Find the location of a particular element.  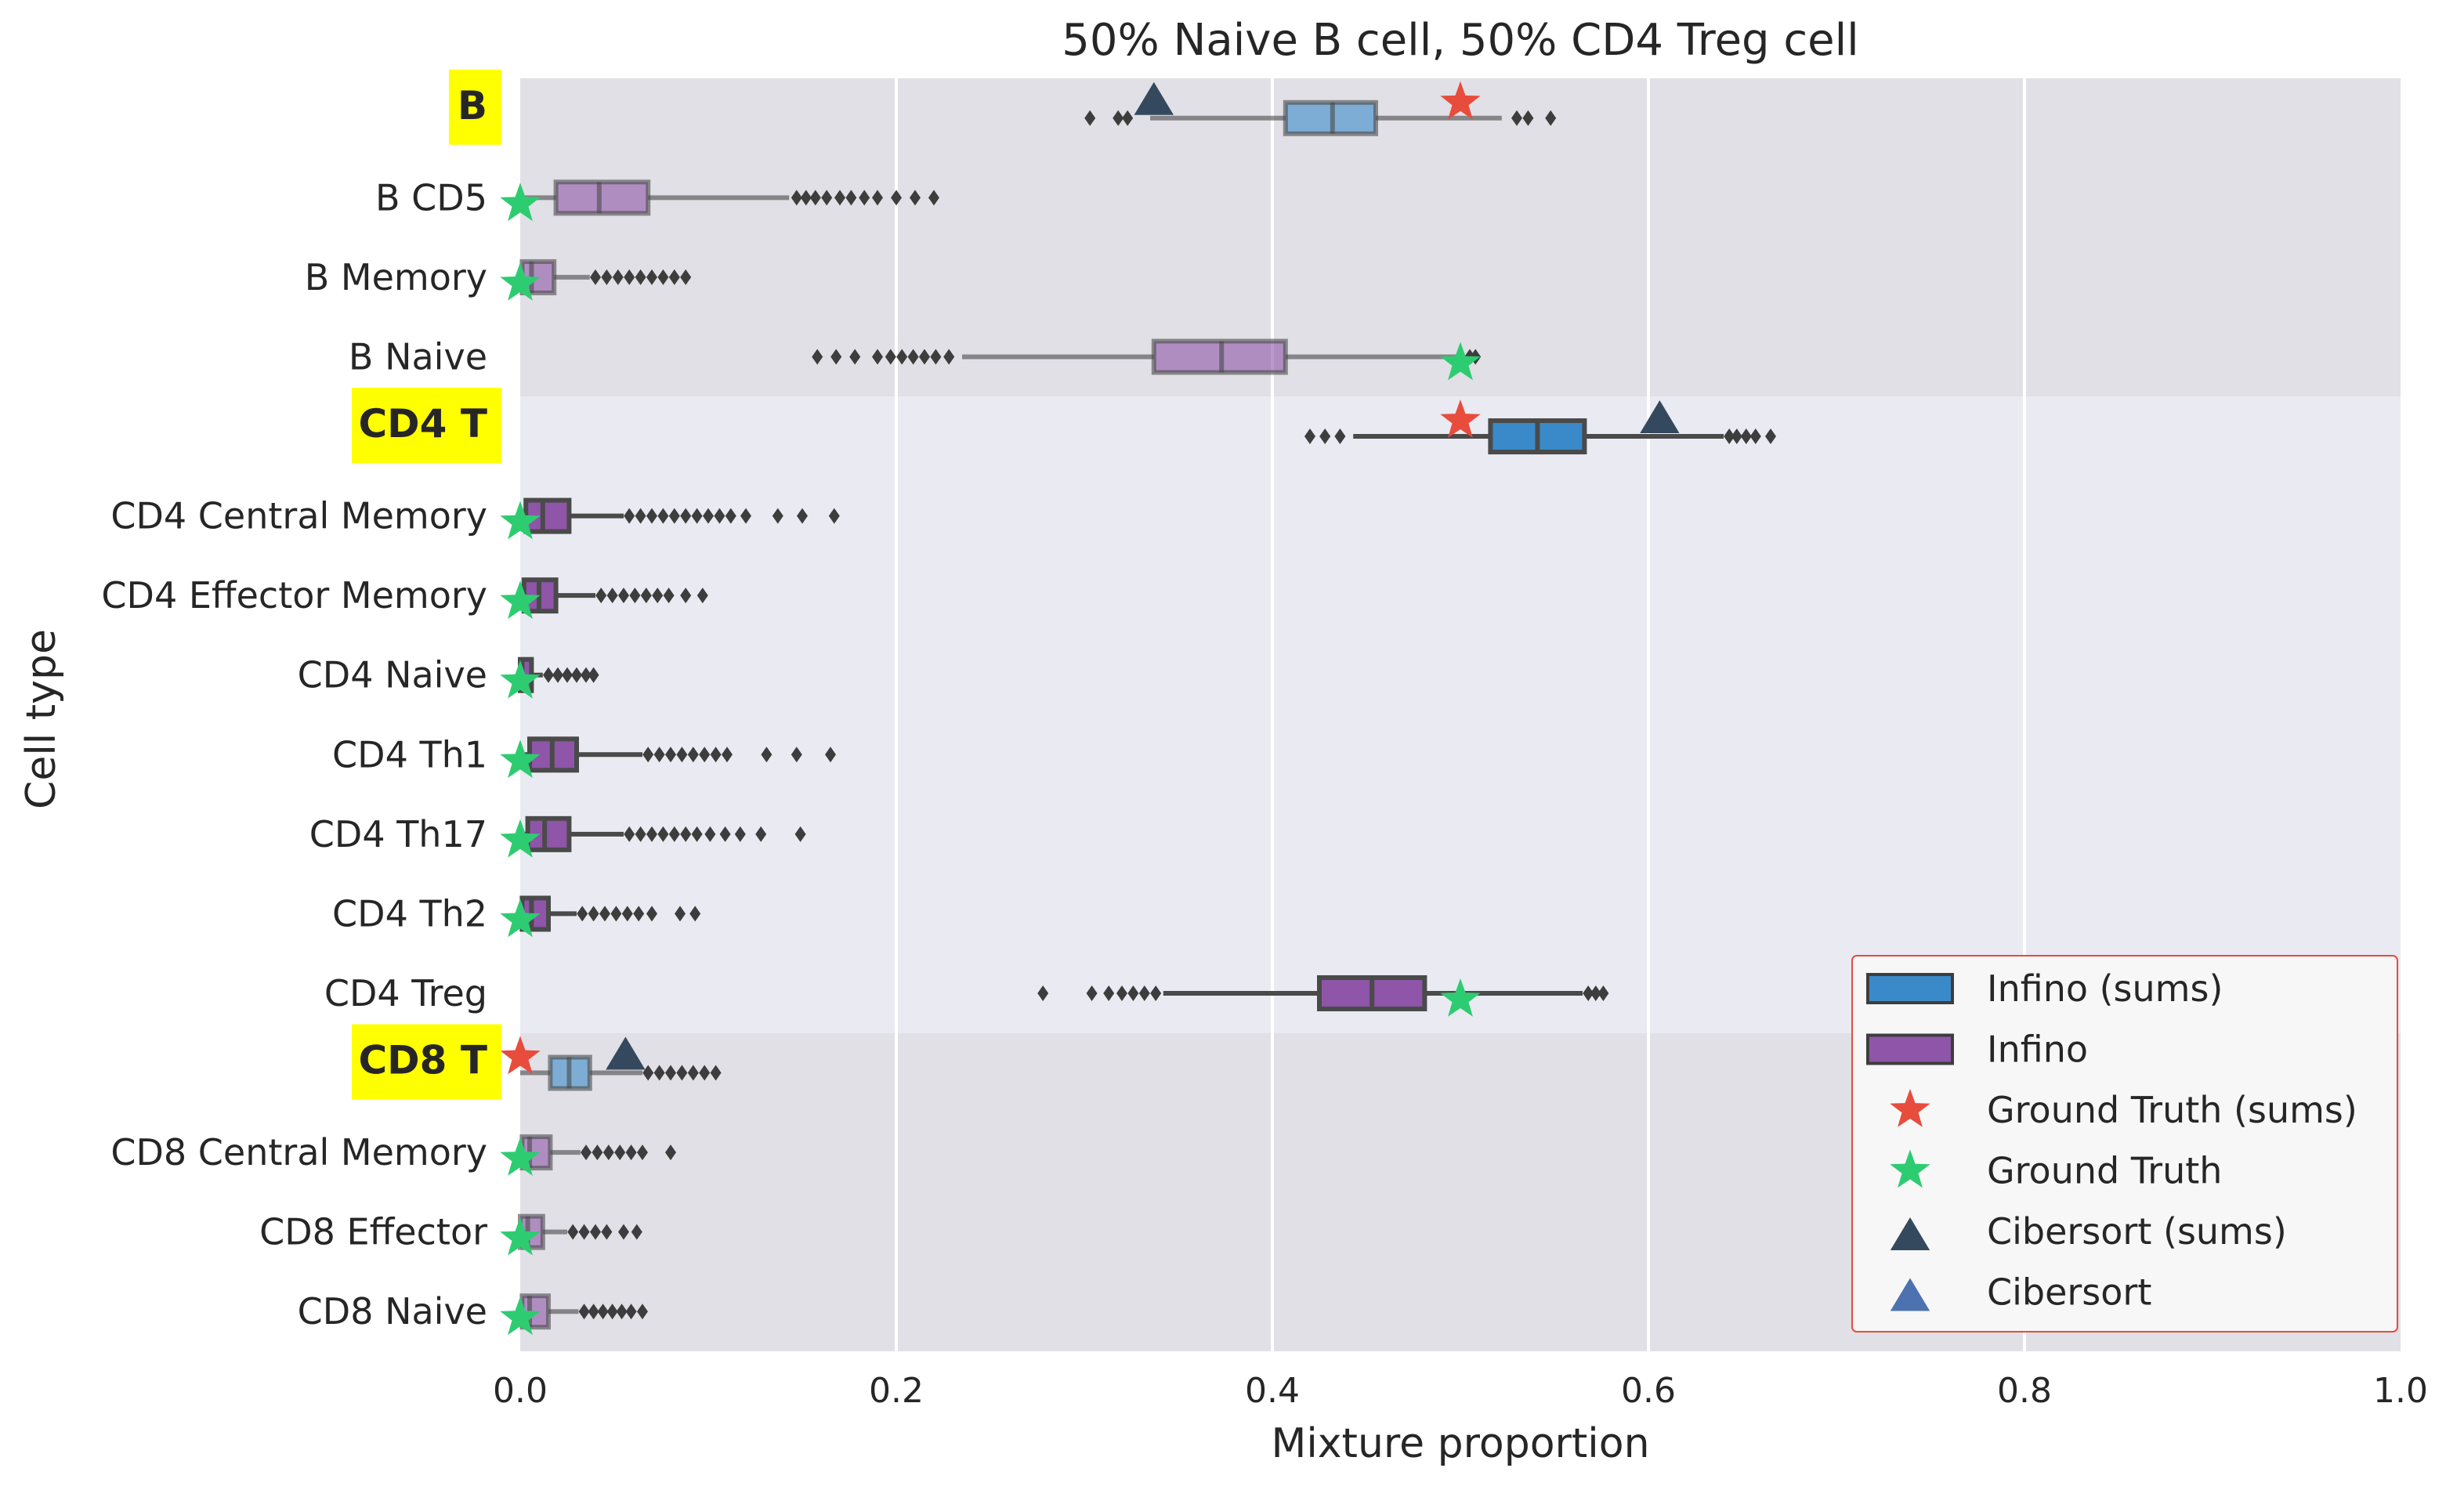

legend-label: Ground Truth is located at coordinates (2104, 1171).